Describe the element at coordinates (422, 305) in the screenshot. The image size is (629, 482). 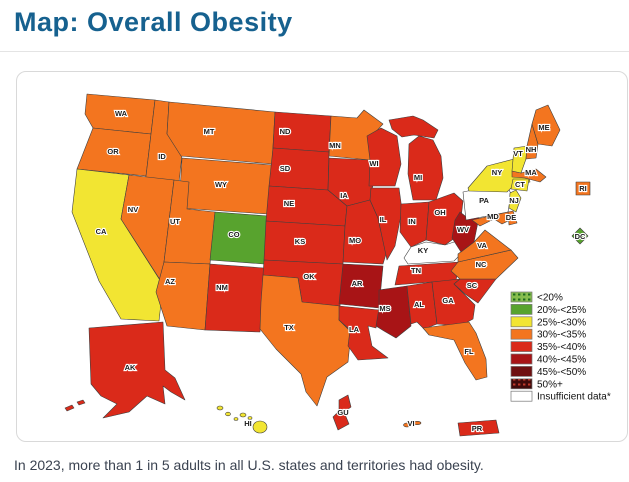
I see `state-AL` at that location.